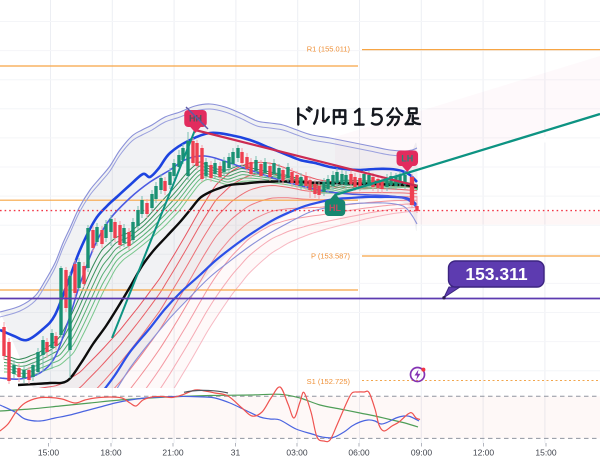 The width and height of the screenshot is (600, 458). What do you see at coordinates (496, 274) in the screenshot?
I see `svg-text: 153.311` at bounding box center [496, 274].